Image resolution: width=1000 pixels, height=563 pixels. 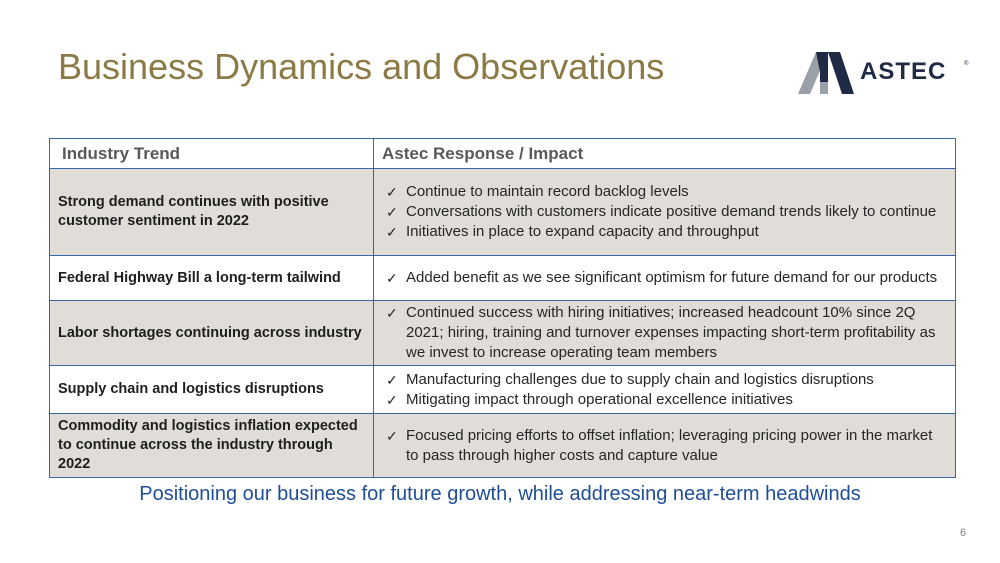 I want to click on slide-title: Business Dynamics and Observations, so click(x=361, y=66).